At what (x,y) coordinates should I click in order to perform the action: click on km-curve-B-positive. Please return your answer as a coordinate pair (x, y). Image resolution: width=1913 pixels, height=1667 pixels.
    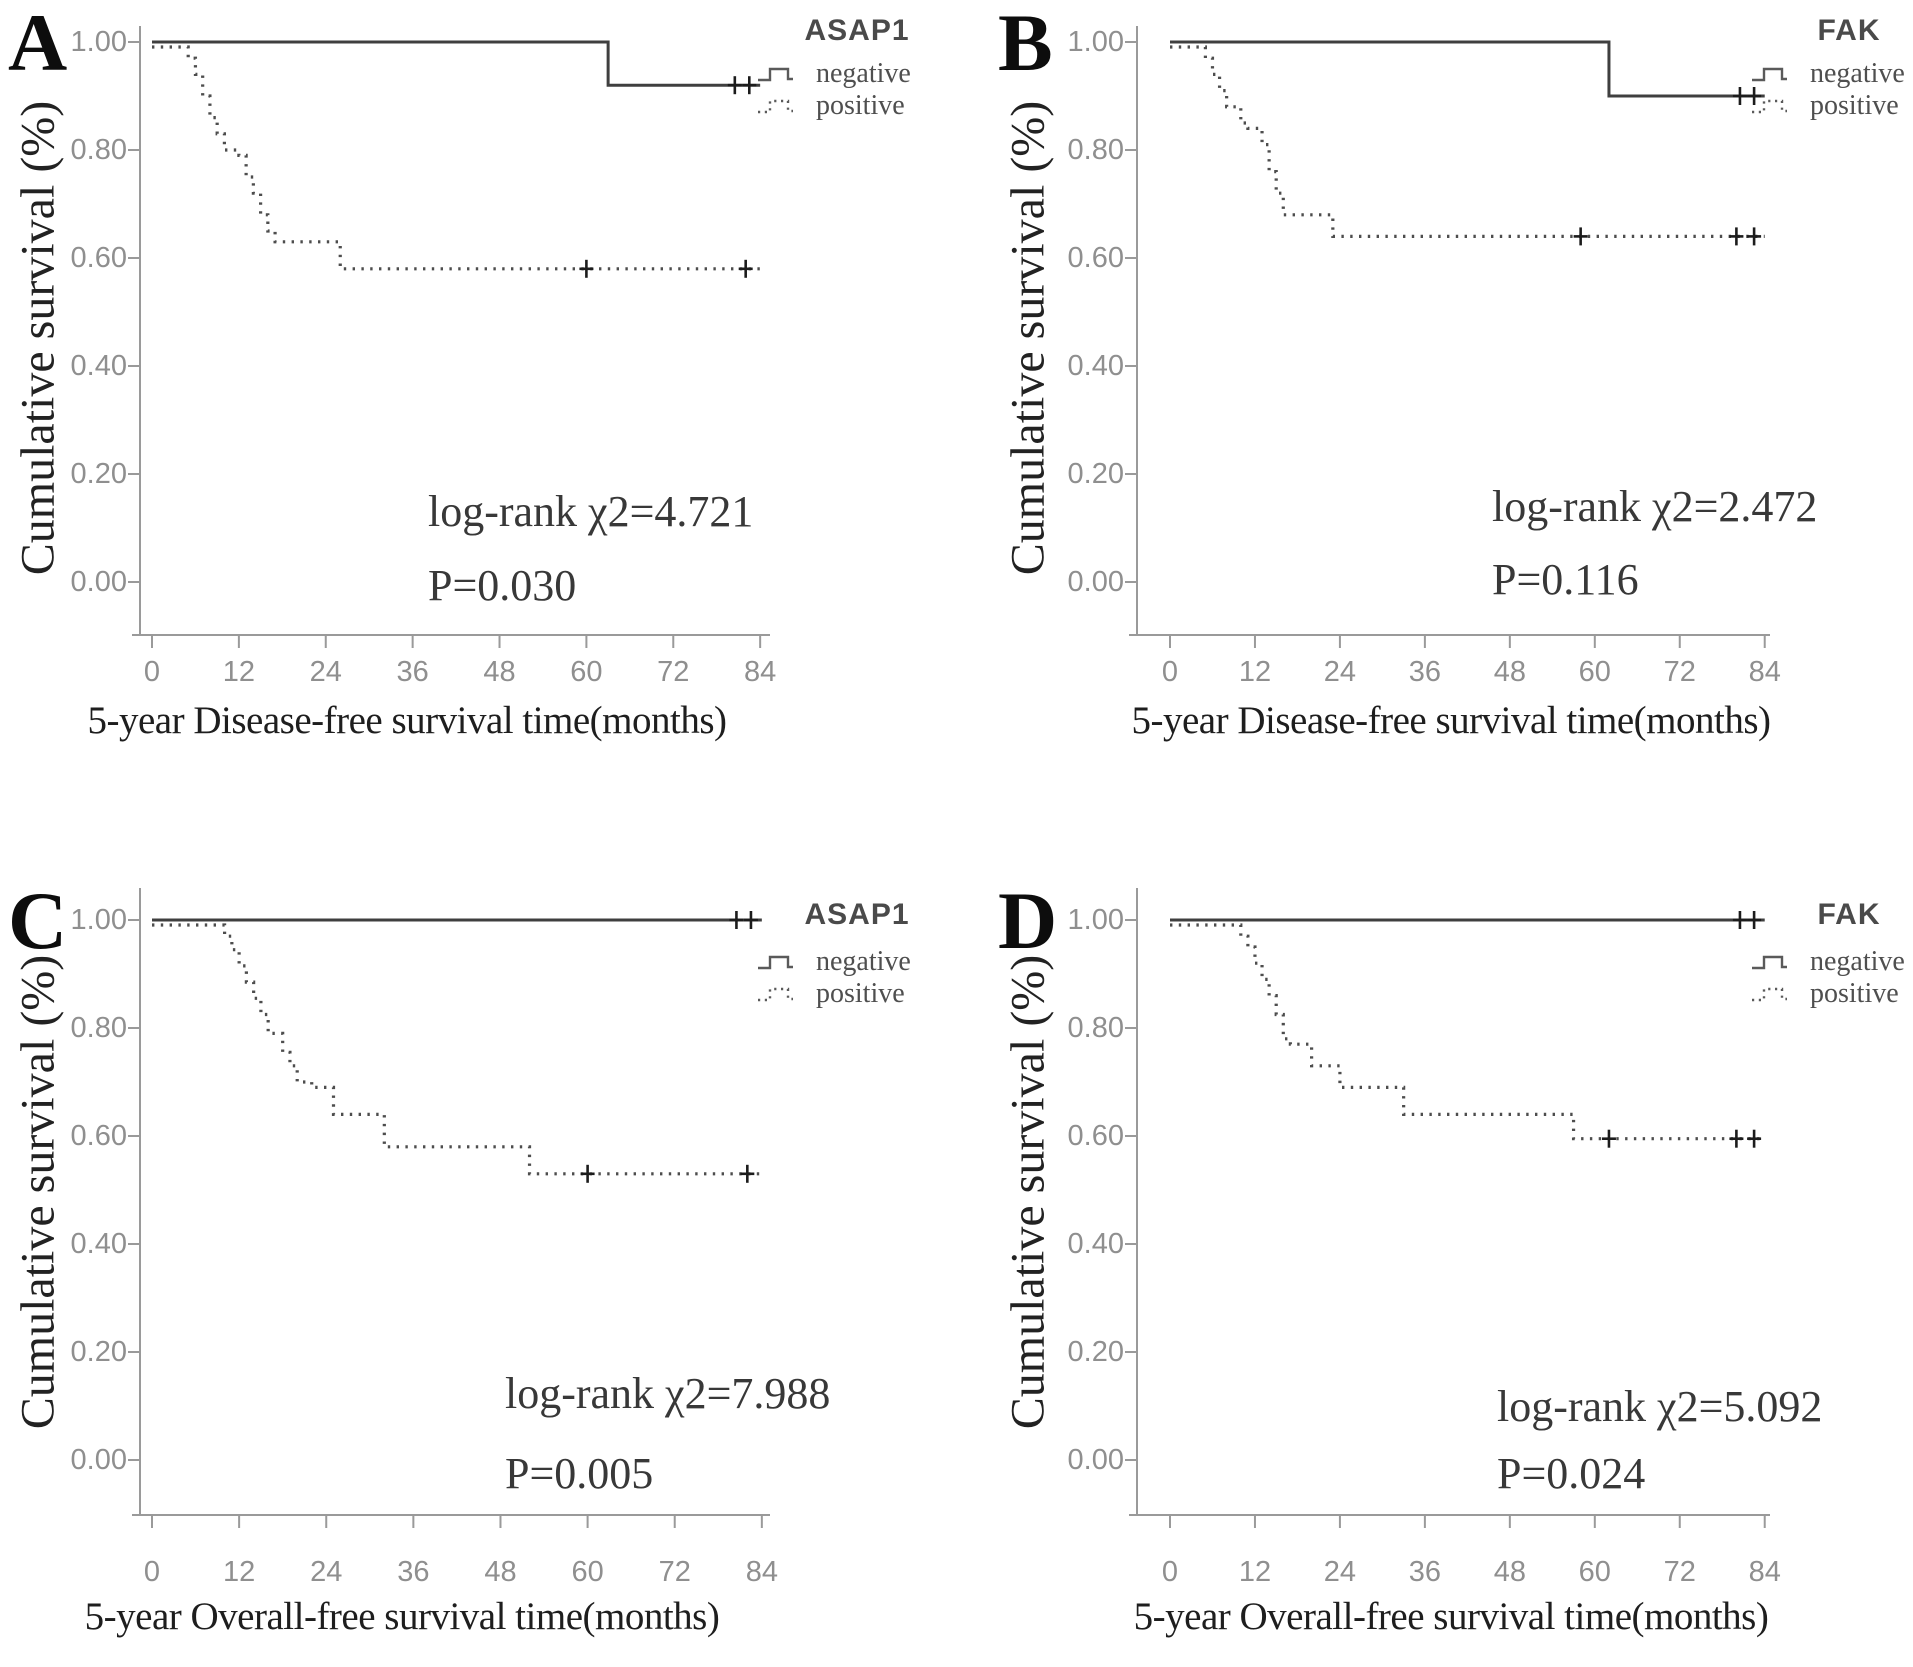
    Looking at the image, I should click on (1467, 141).